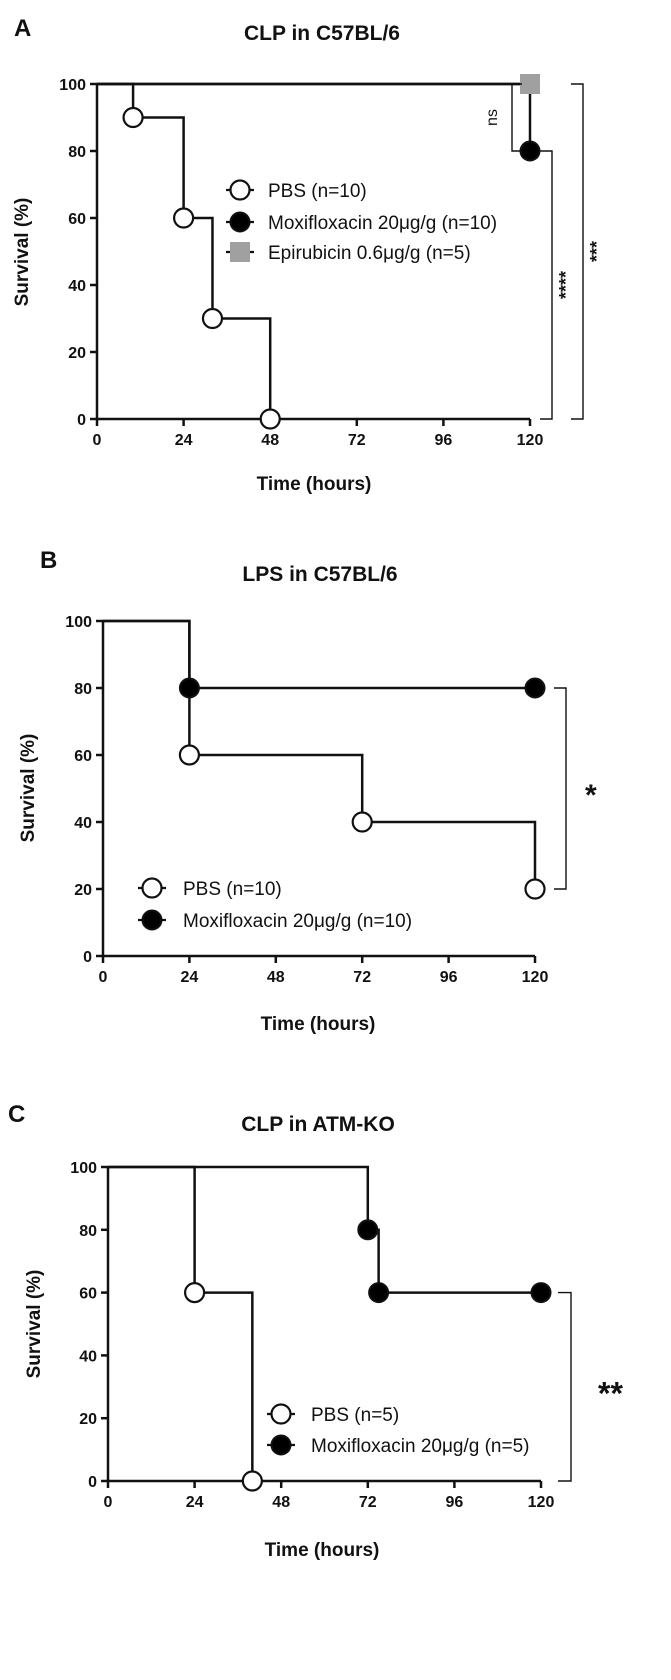 The width and height of the screenshot is (671, 1680). What do you see at coordinates (492, 117) in the screenshot?
I see `significance-label: ns` at bounding box center [492, 117].